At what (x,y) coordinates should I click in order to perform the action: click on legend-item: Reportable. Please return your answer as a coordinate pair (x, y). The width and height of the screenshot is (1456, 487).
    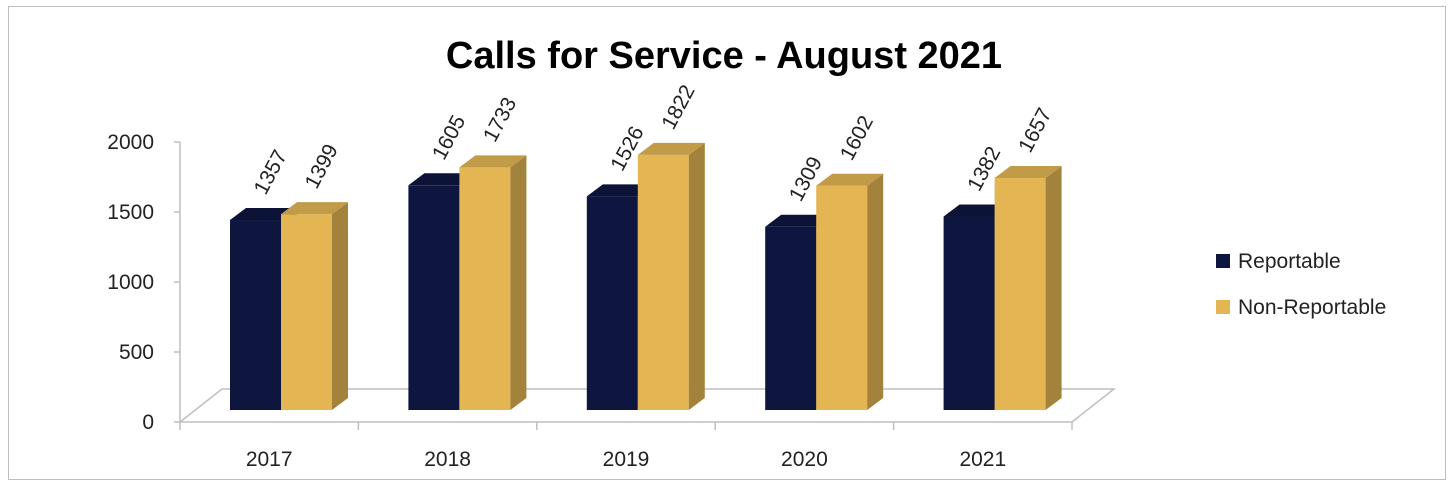
    Looking at the image, I should click on (1278, 261).